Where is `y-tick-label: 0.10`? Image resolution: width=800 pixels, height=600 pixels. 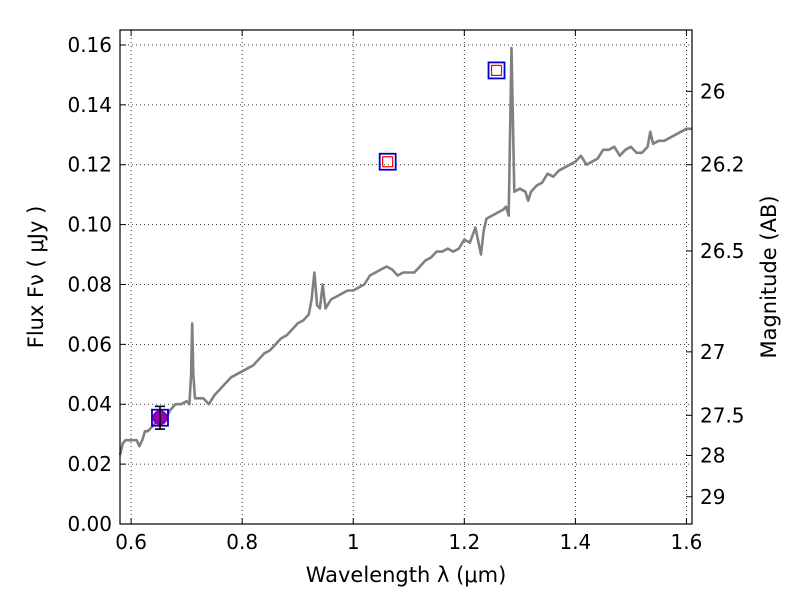 y-tick-label: 0.10 is located at coordinates (89, 225).